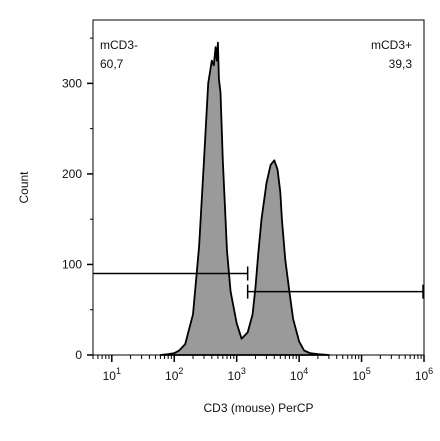 This screenshot has width=440, height=441. I want to click on x-tick-label: 10³, so click(236, 374).